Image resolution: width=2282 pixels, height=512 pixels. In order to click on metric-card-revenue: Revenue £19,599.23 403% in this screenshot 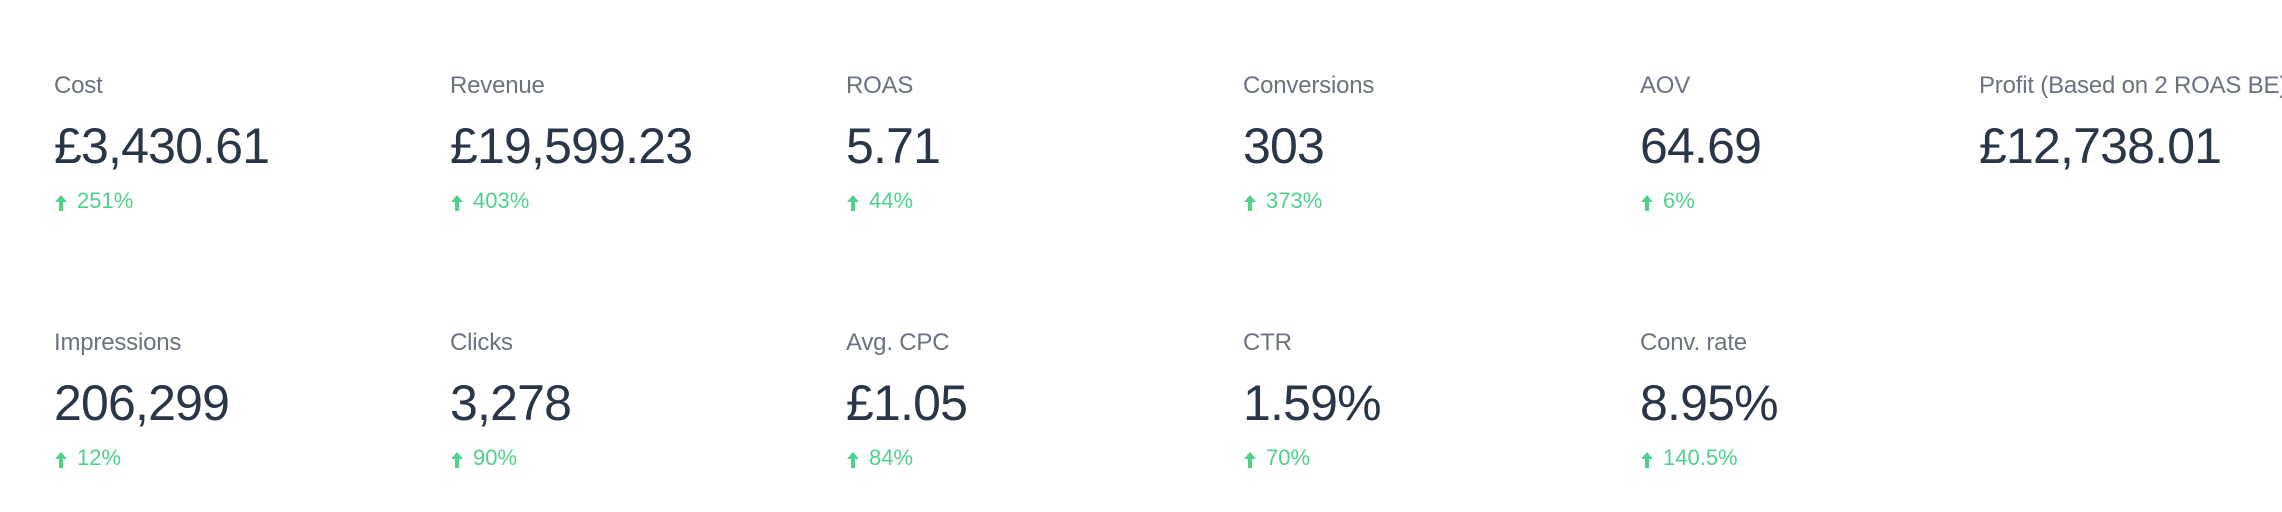, I will do `click(640, 143)`.